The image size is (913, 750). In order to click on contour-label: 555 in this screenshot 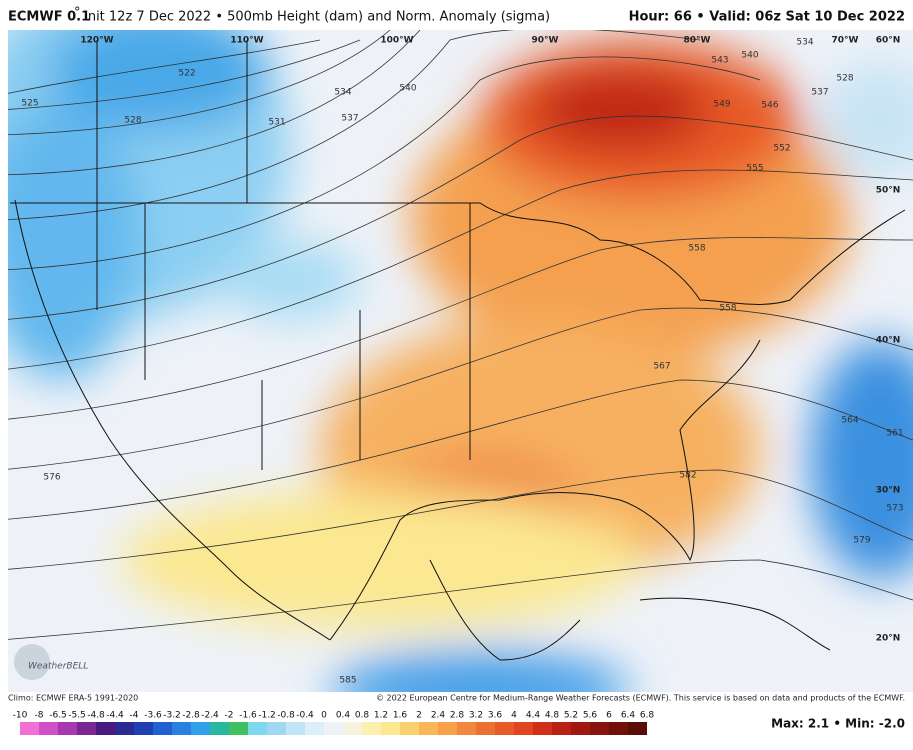, I will do `click(754, 169)`.